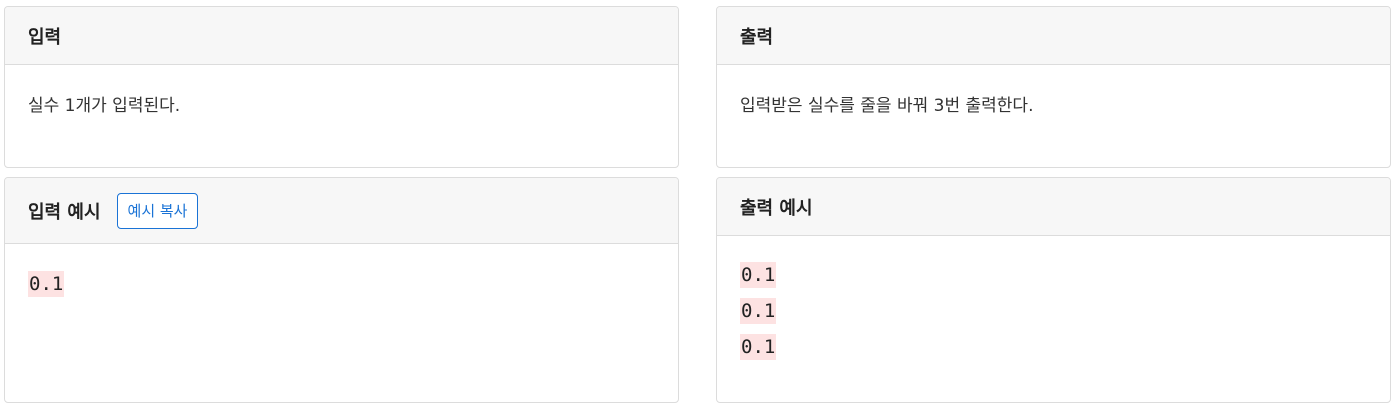 Image resolution: width=1399 pixels, height=408 pixels. Describe the element at coordinates (757, 37) in the screenshot. I see `output-title: 출력` at that location.